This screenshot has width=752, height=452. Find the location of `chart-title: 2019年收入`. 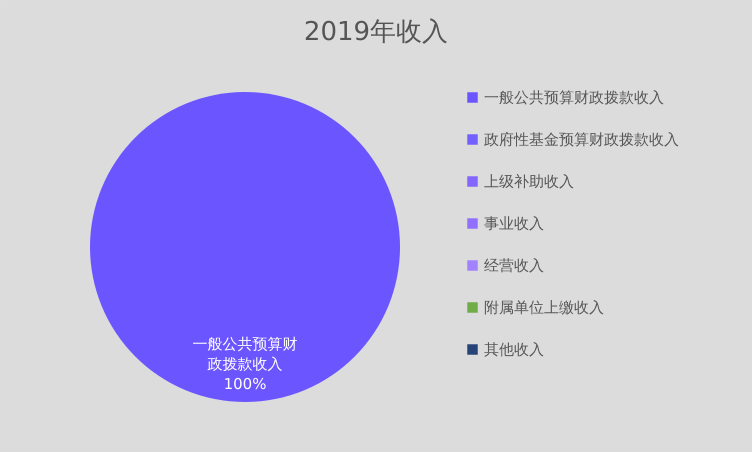

chart-title: 2019年收入 is located at coordinates (376, 32).